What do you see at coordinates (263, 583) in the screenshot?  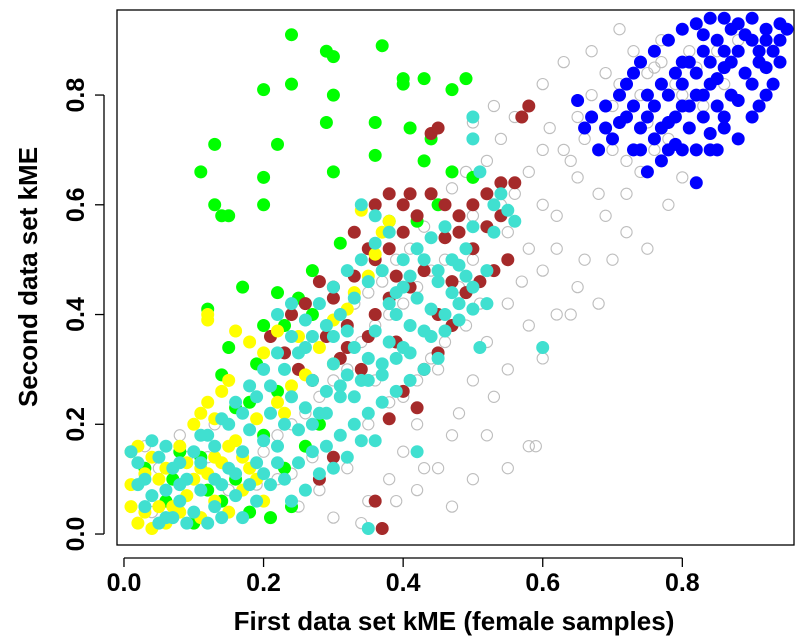 I see `x-tick-label: 0.2` at bounding box center [263, 583].